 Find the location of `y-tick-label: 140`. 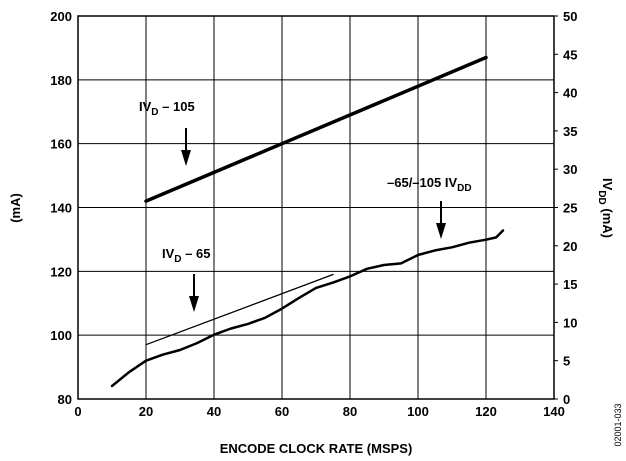

y-tick-label: 140 is located at coordinates (61, 208).